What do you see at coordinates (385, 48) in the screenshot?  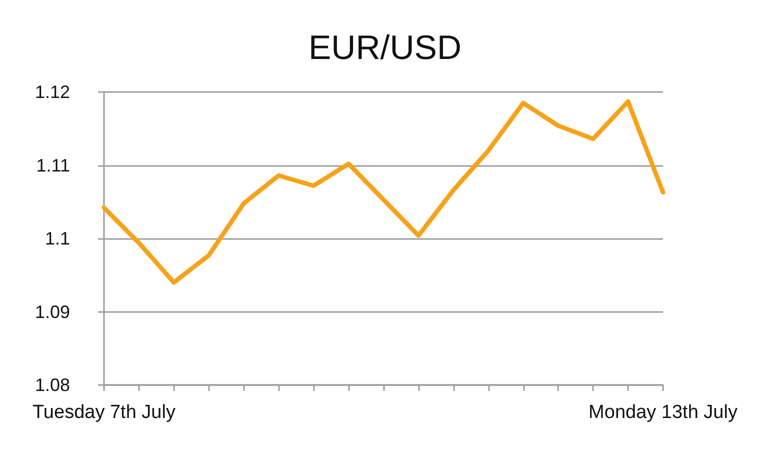 I see `chart-title: EUR/USD` at bounding box center [385, 48].